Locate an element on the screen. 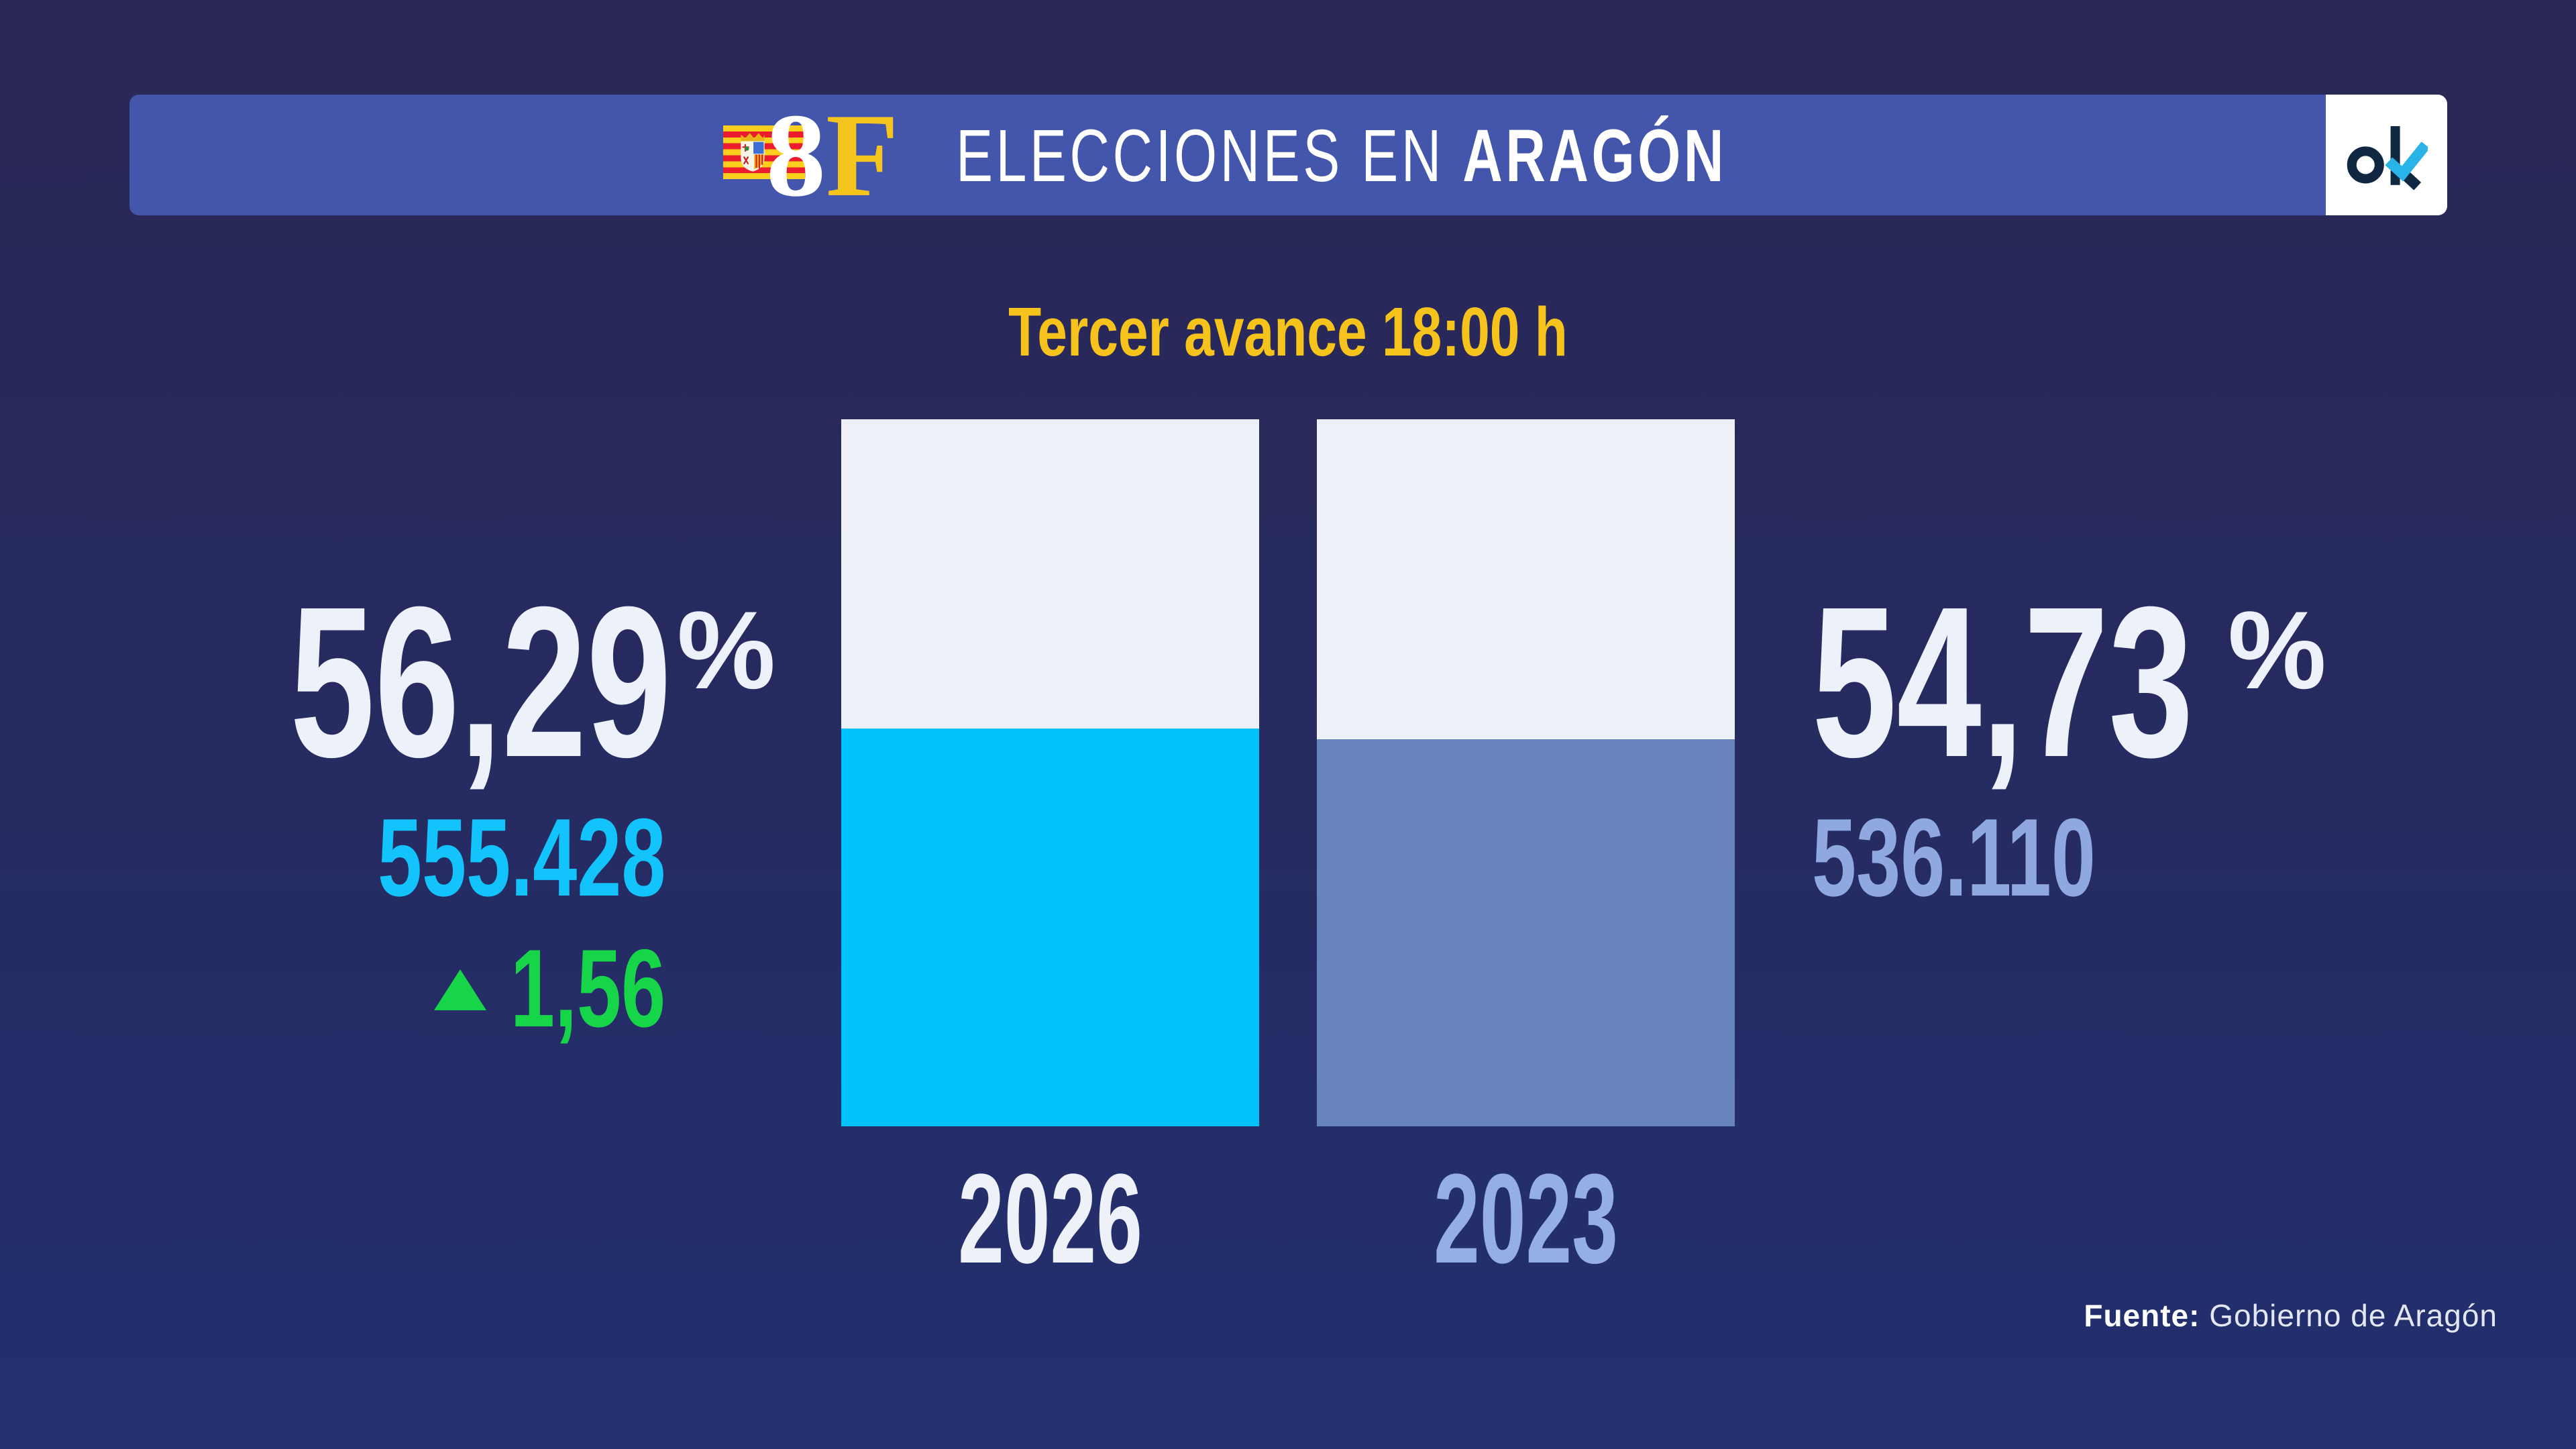  aragon-flag-icon is located at coordinates (764, 152).